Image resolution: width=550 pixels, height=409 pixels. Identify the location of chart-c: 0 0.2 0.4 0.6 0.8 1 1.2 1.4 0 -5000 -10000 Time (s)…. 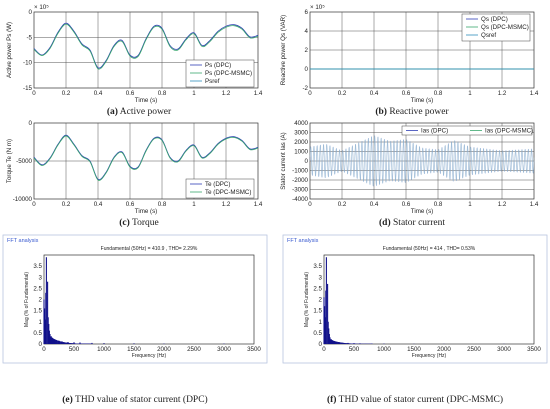
(134, 167).